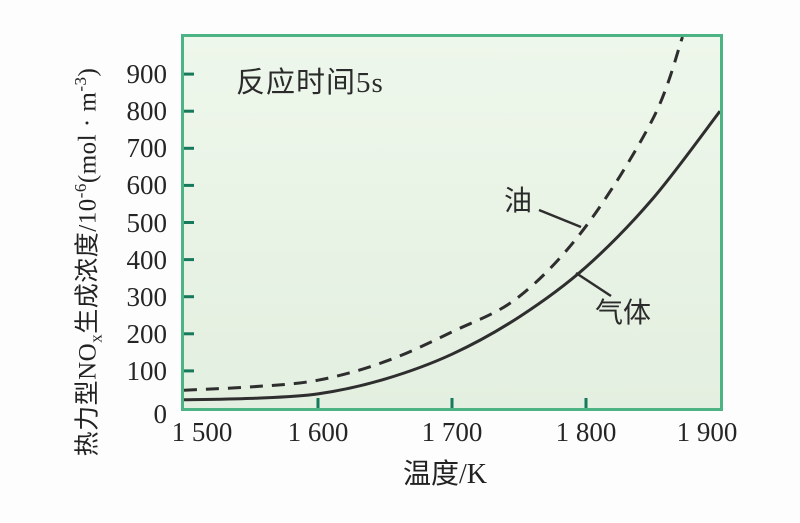 This screenshot has height=523, width=800. Describe the element at coordinates (452, 432) in the screenshot. I see `x-tick-label-1700: 1 700` at that location.